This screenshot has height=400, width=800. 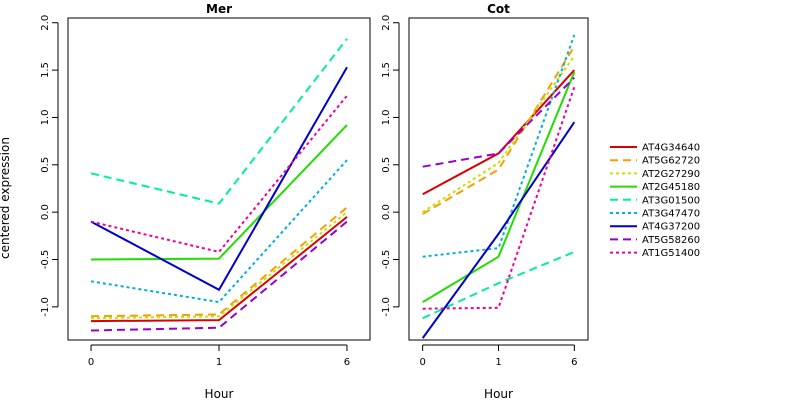 I want to click on series-line-at4g37200, so click(x=498, y=230).